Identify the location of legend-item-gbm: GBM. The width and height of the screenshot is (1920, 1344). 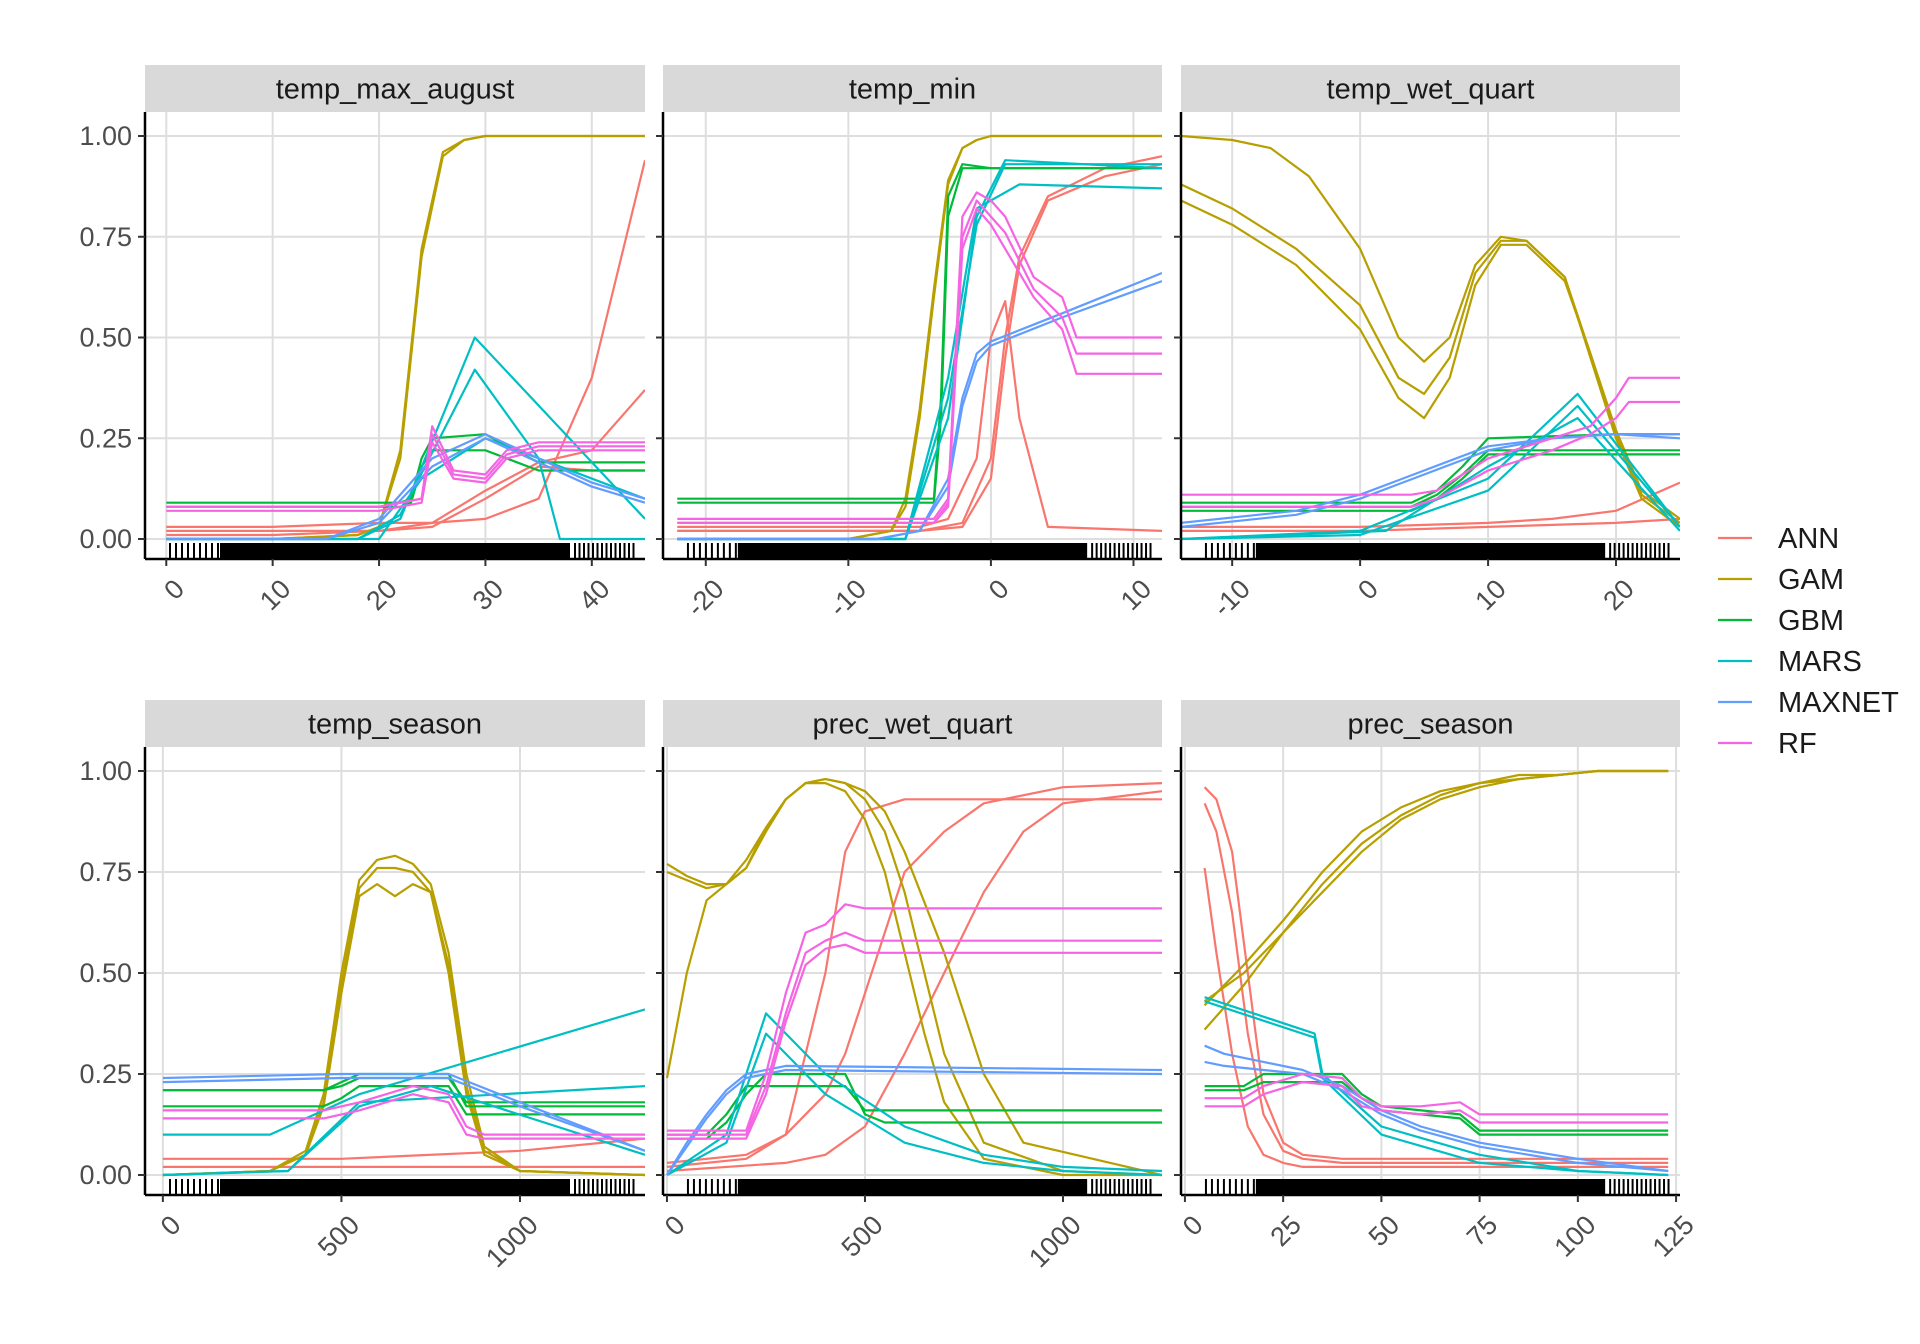
(1781, 621).